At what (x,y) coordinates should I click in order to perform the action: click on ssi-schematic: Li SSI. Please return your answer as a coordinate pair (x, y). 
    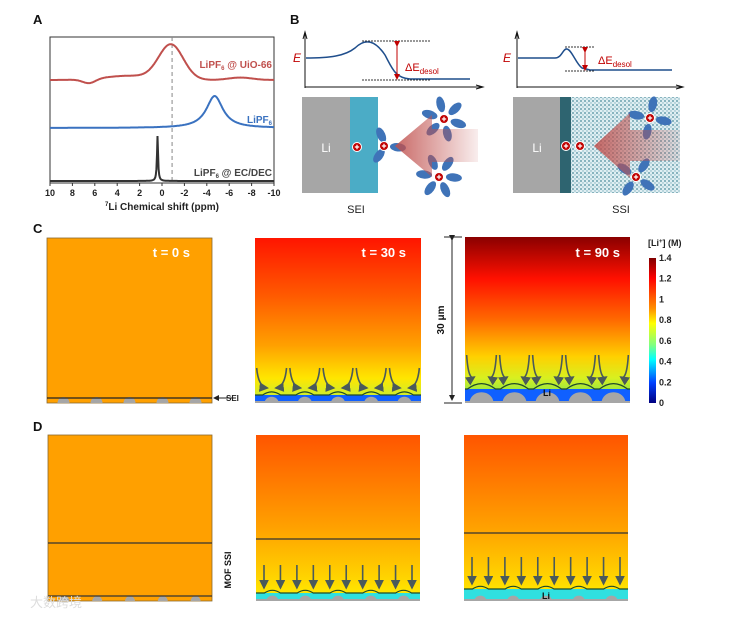
    Looking at the image, I should click on (596, 156).